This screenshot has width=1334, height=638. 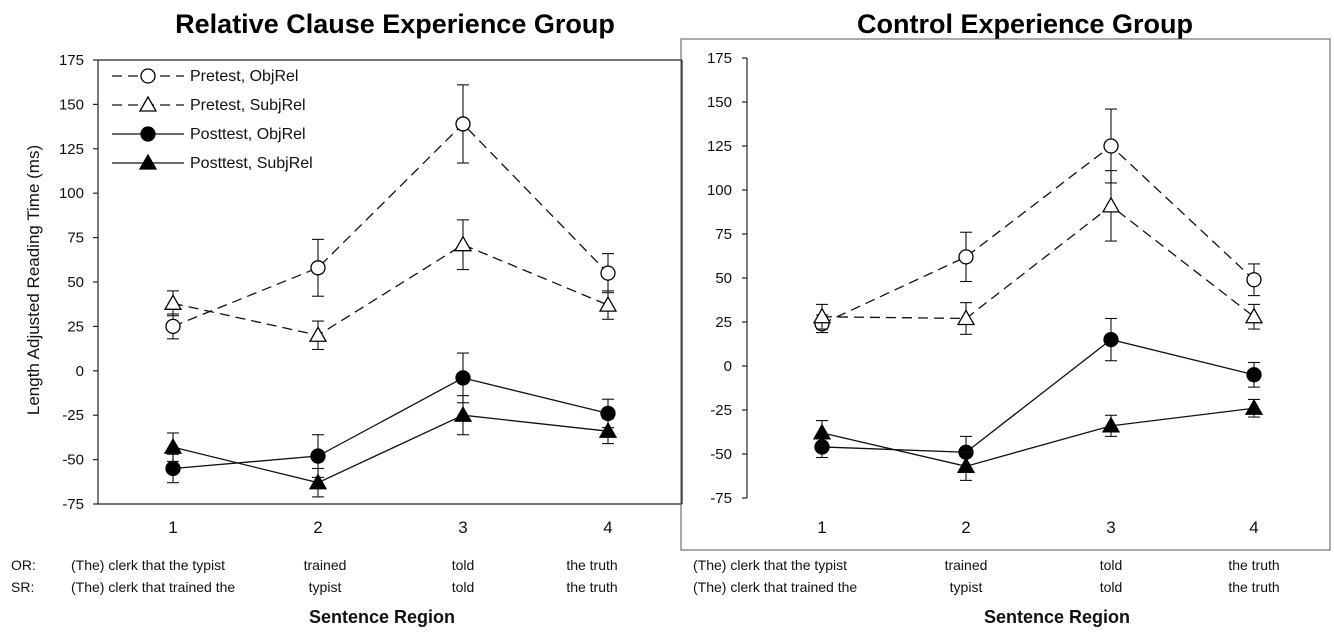 I want to click on y-axis-label: Length Adjusted Reading Time (ms), so click(x=33, y=280).